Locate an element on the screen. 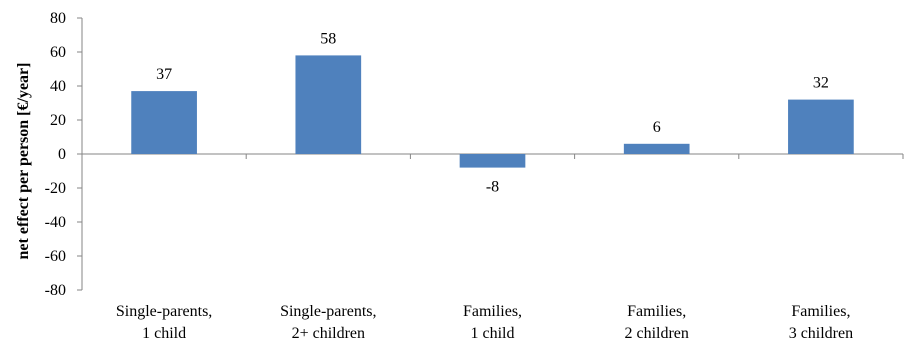 The image size is (909, 351). x-tick-label: 3 children is located at coordinates (821, 333).